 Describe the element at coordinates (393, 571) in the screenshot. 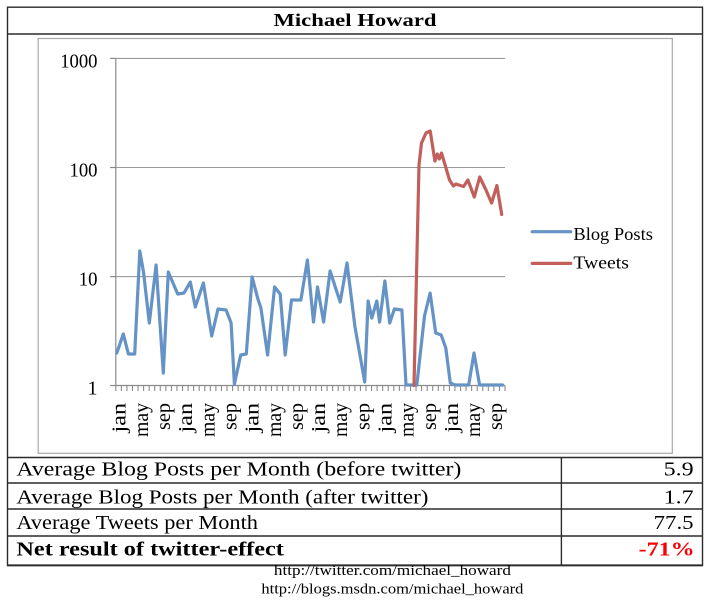

I see `svg-text:http://twitter.com/michael_how: http://twitter.com/michael_howard` at that location.